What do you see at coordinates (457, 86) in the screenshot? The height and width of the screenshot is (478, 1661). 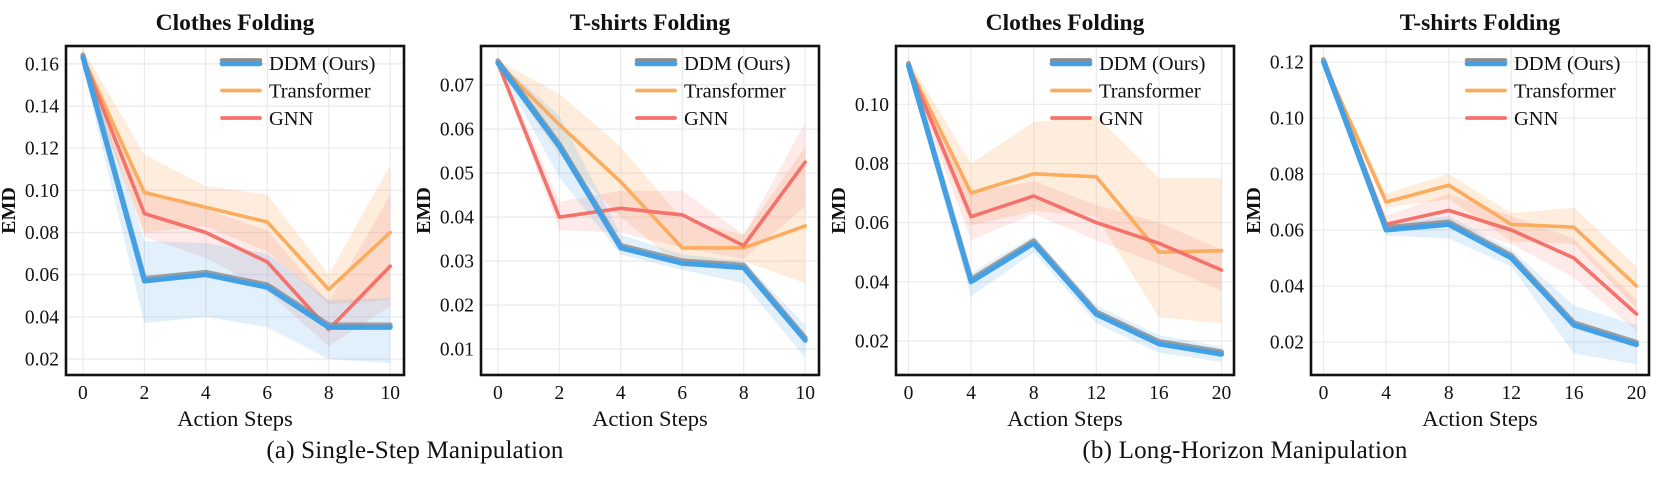 I see `y-tick-label: 0.07` at bounding box center [457, 86].